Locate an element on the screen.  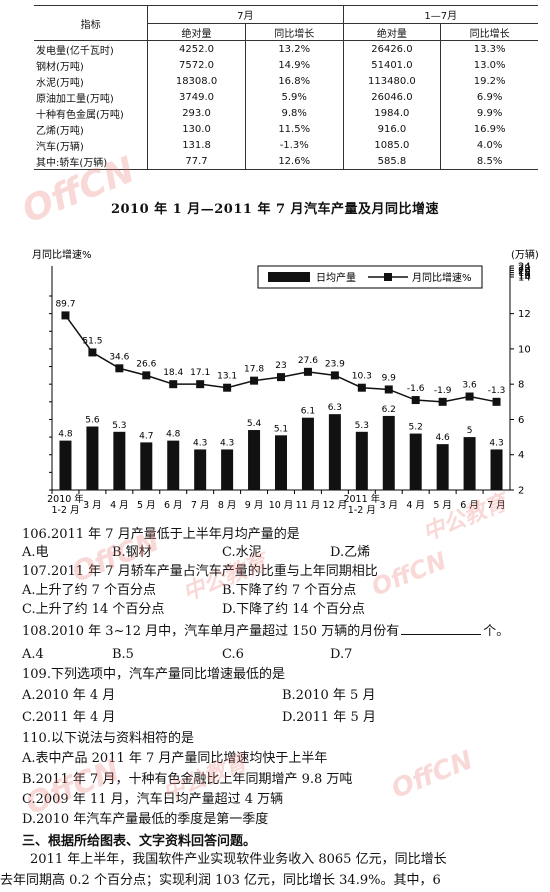
x-tick-label: 10 月 is located at coordinates (281, 505).